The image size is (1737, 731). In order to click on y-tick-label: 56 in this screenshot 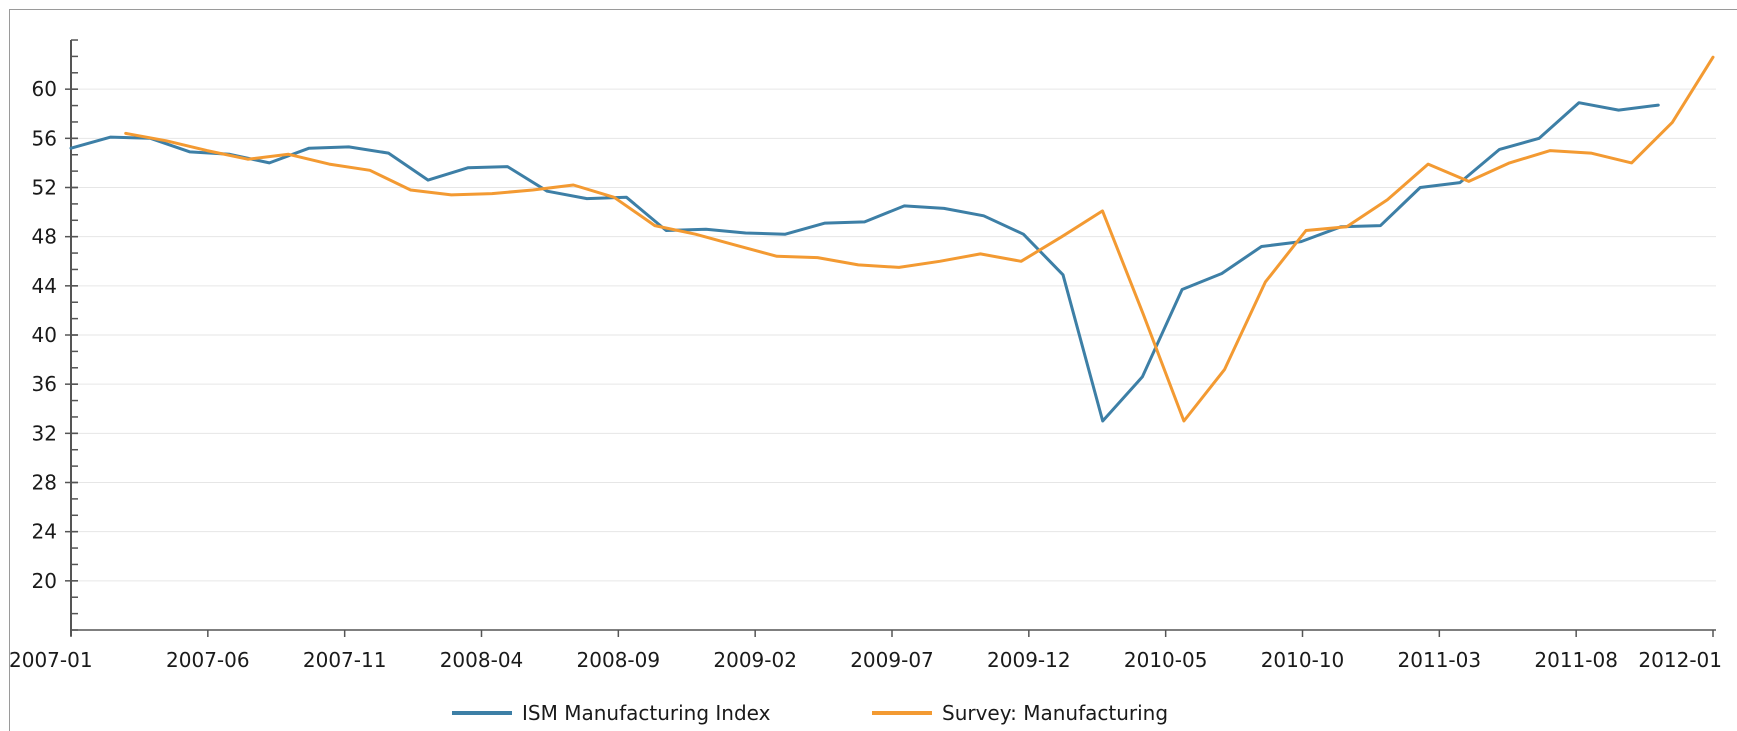, I will do `click(44, 138)`.